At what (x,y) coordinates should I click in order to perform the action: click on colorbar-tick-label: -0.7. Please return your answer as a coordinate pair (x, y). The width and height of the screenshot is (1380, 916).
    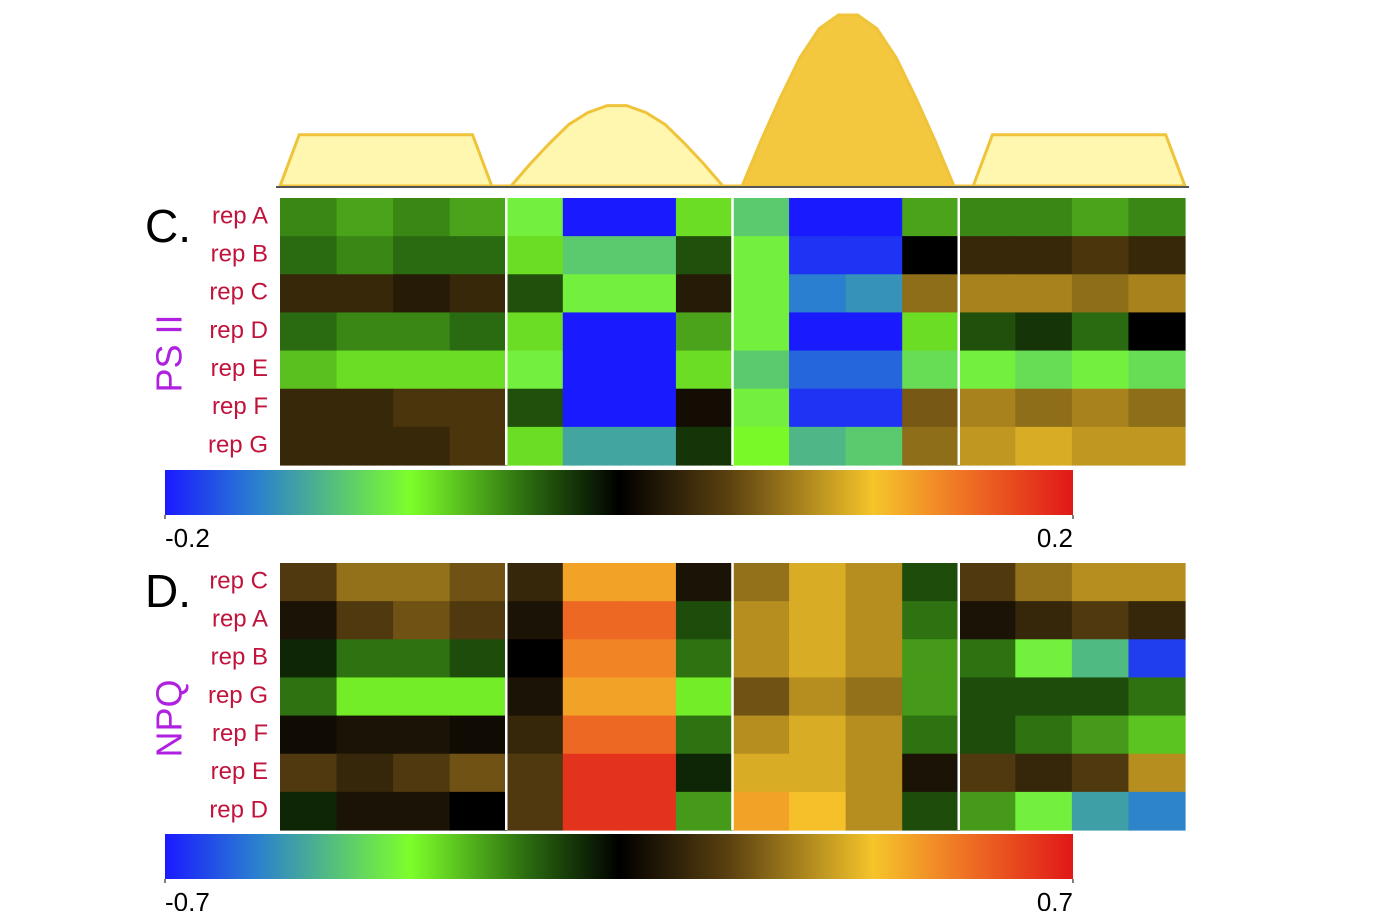
    Looking at the image, I should click on (187, 899).